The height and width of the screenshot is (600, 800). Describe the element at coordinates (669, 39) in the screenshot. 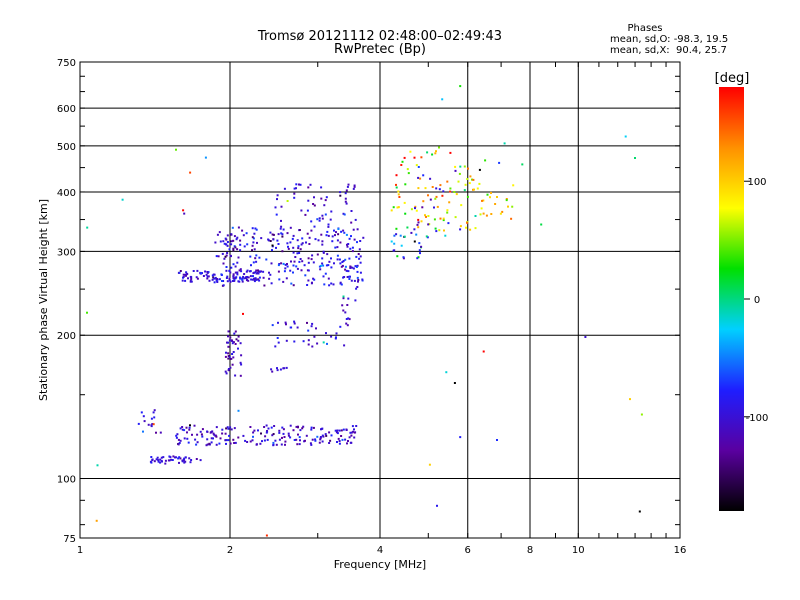

I see `phases-legend-o: mean, sd,O: -98.3, 19.5` at that location.